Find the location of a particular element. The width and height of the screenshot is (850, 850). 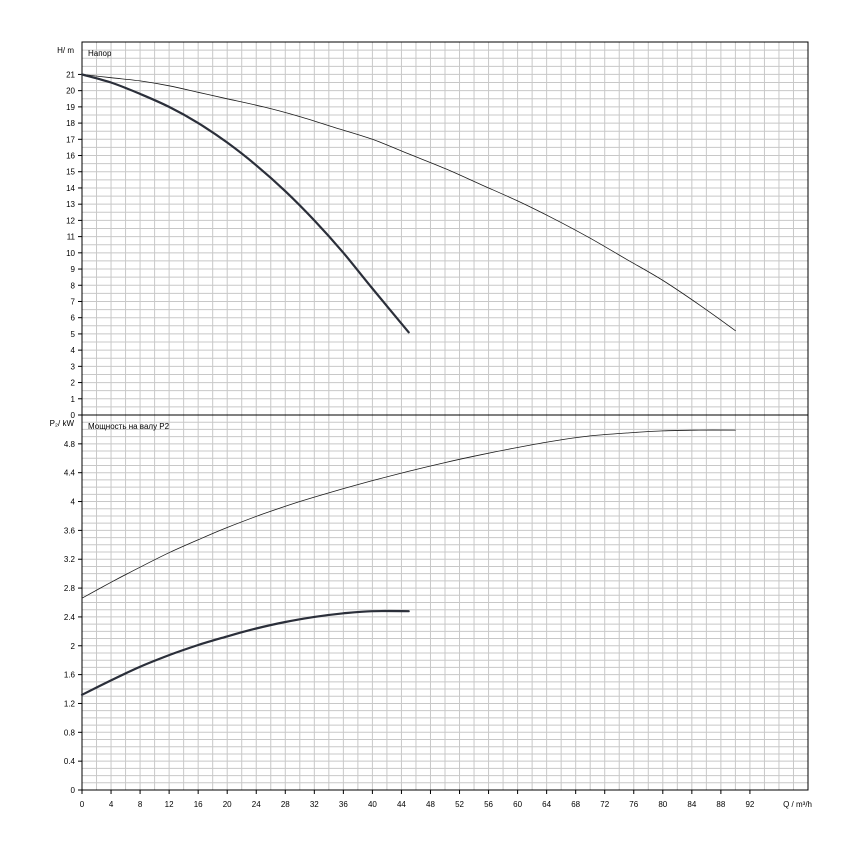

y-axis-label: P₂/ kW is located at coordinates (62, 423).